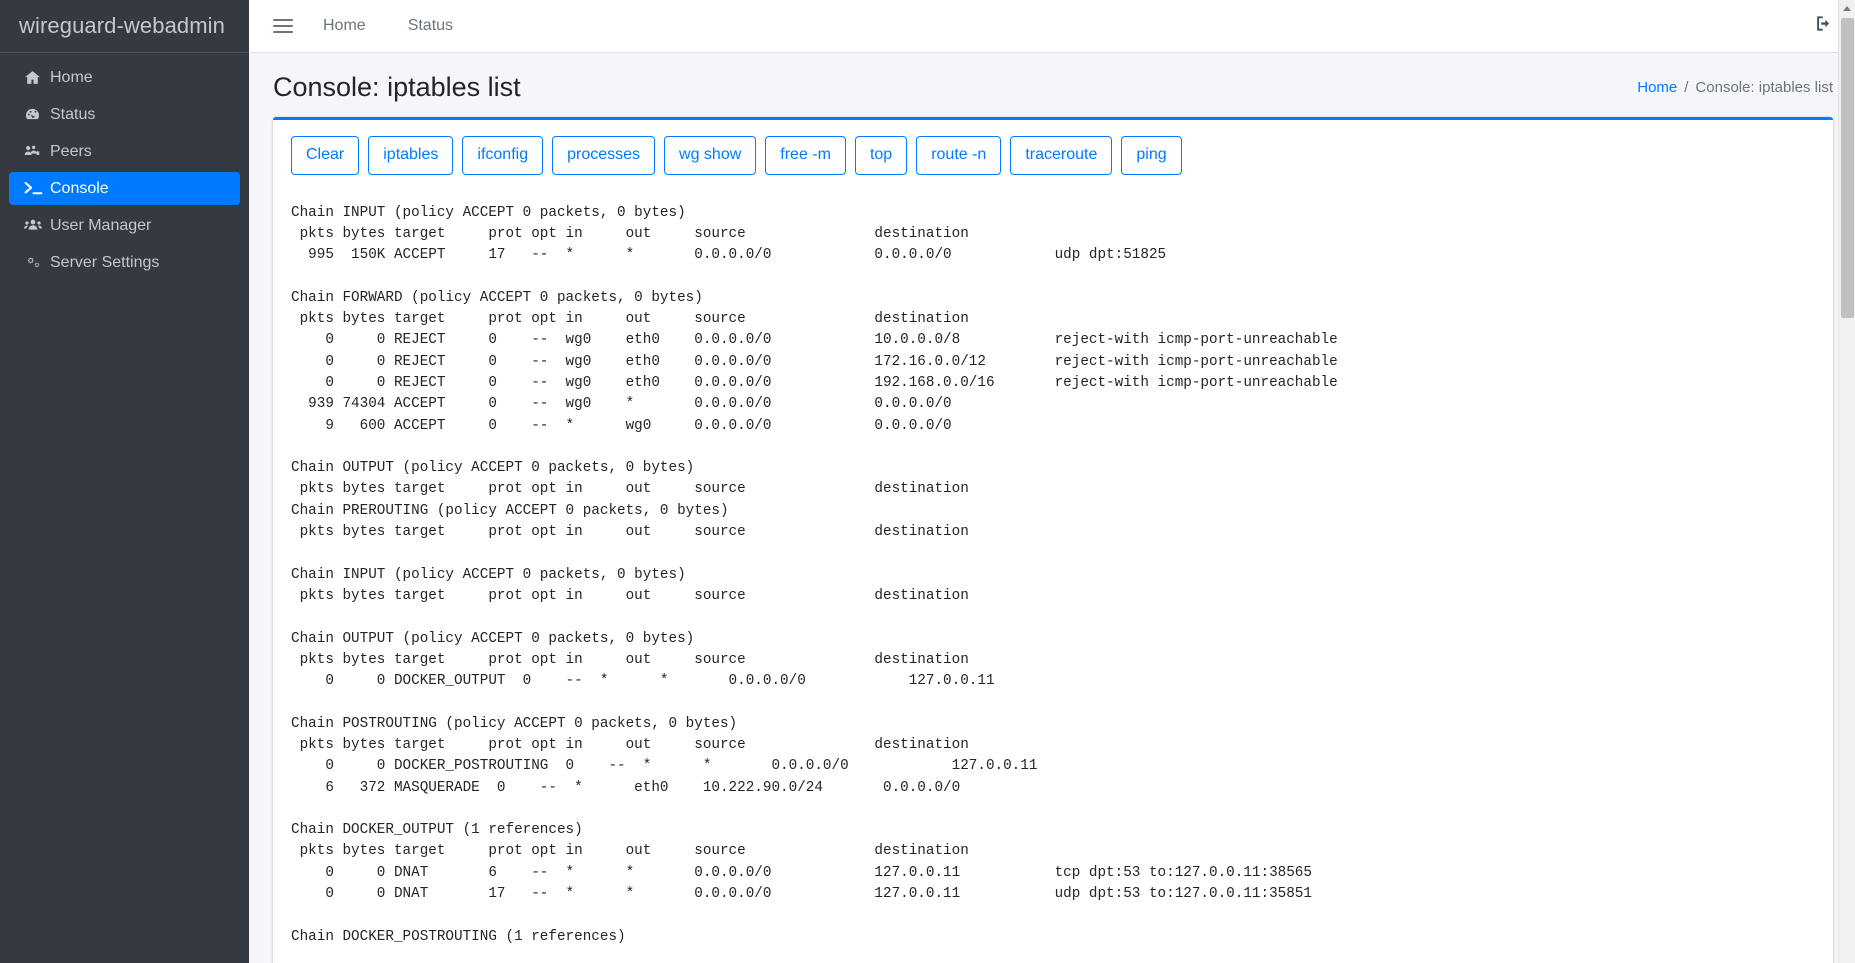  What do you see at coordinates (37, 225) in the screenshot?
I see `users-icon` at bounding box center [37, 225].